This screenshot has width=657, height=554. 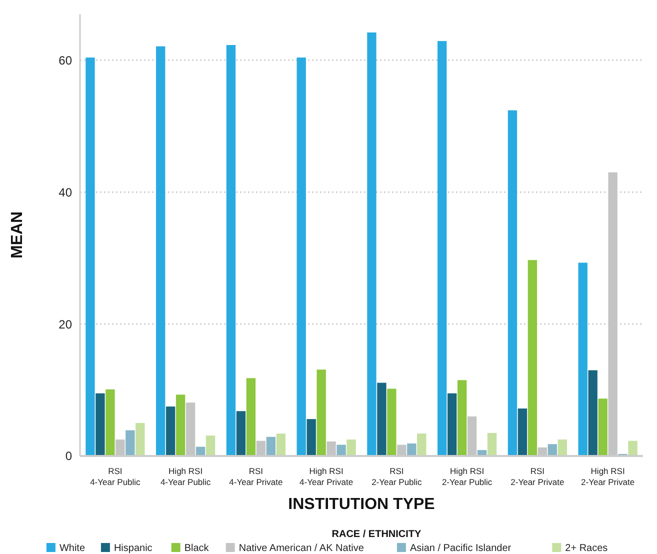 What do you see at coordinates (586, 548) in the screenshot?
I see `legend-label: 2+ Races` at bounding box center [586, 548].